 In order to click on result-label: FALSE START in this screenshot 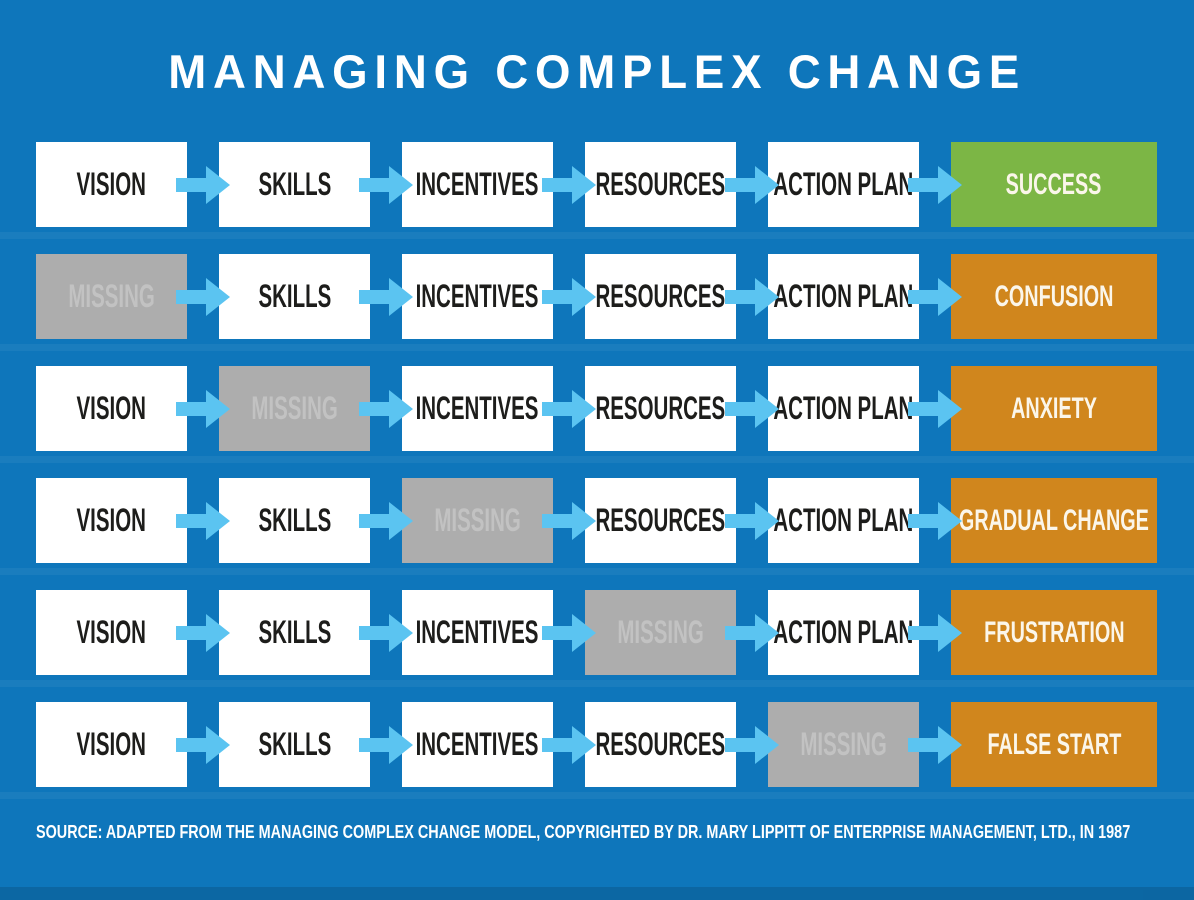, I will do `click(1054, 744)`.